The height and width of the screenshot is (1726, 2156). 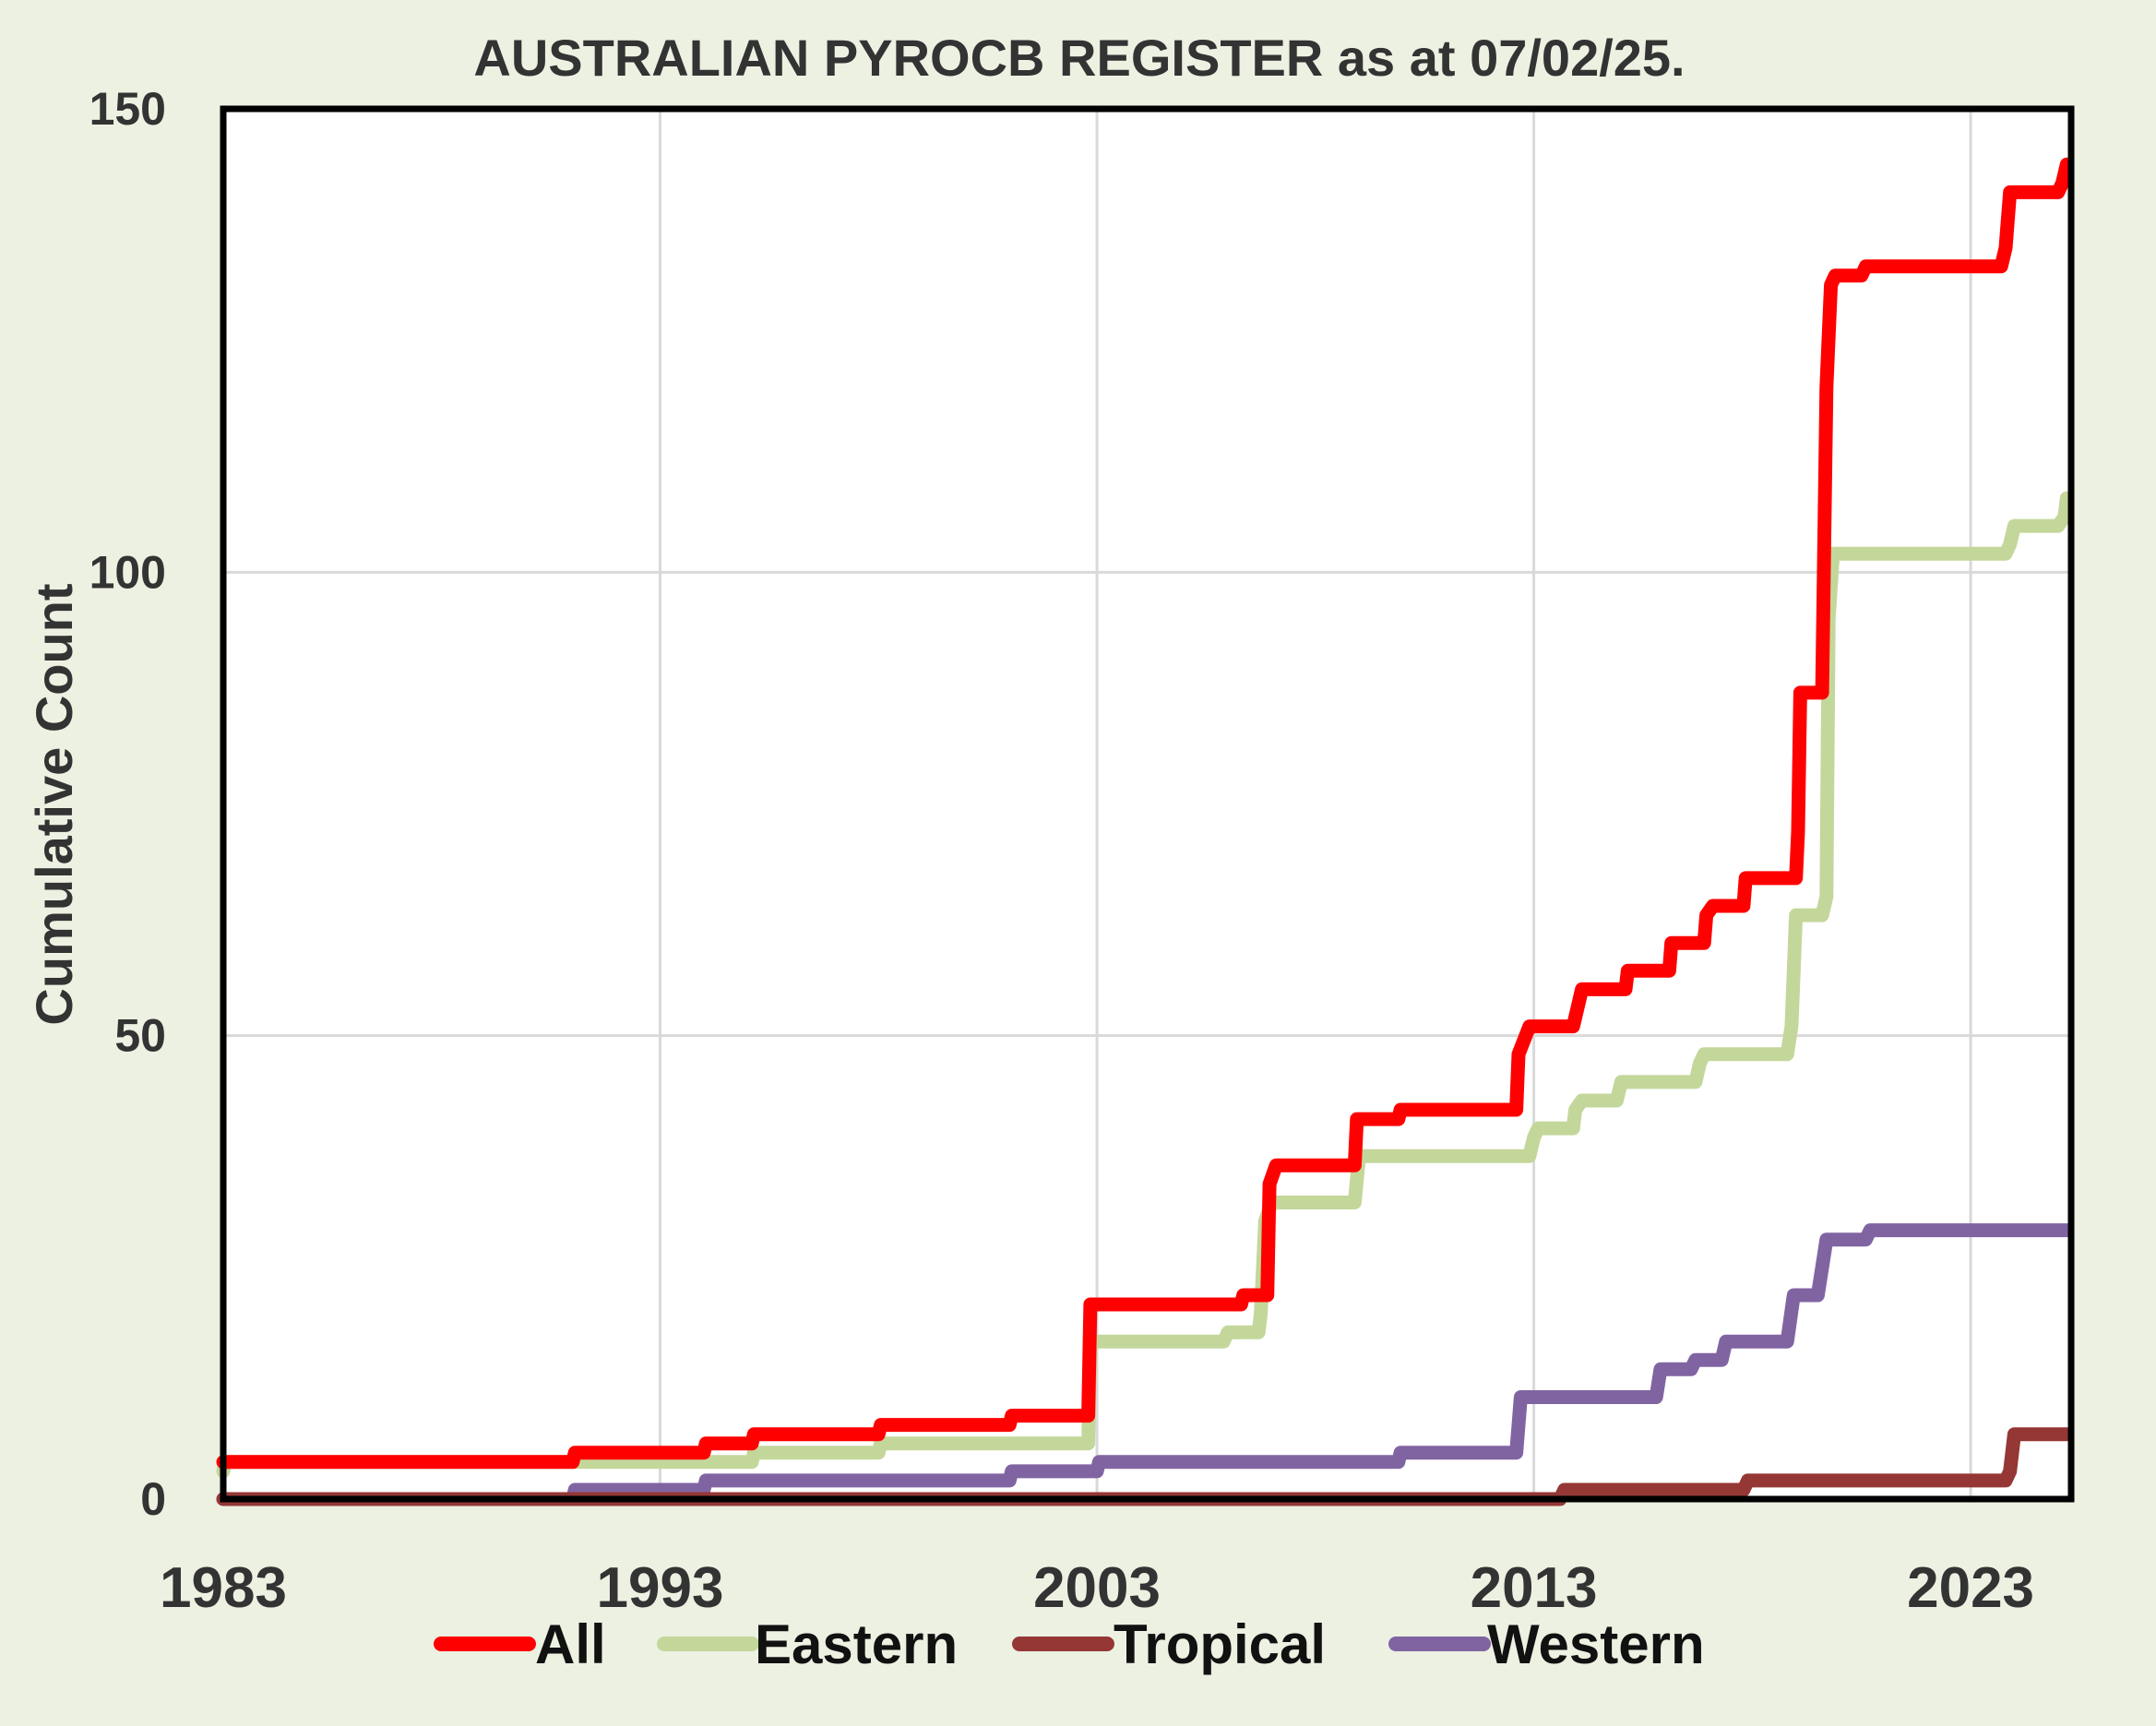 What do you see at coordinates (570, 1644) in the screenshot?
I see `legend-label-all: All` at bounding box center [570, 1644].